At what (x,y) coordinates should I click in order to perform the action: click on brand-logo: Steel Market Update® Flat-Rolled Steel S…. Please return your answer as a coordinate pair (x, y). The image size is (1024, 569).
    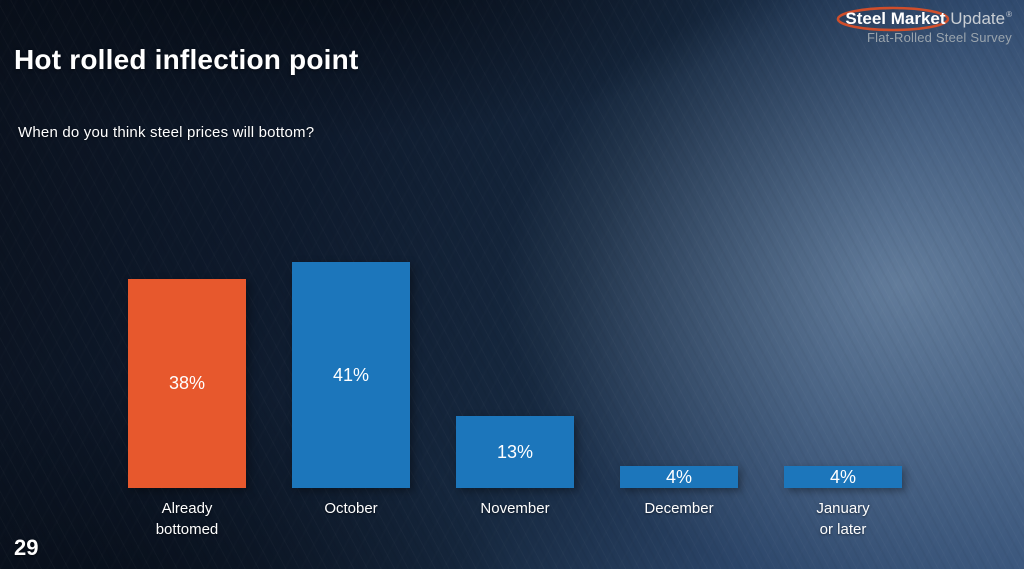
    Looking at the image, I should click on (924, 25).